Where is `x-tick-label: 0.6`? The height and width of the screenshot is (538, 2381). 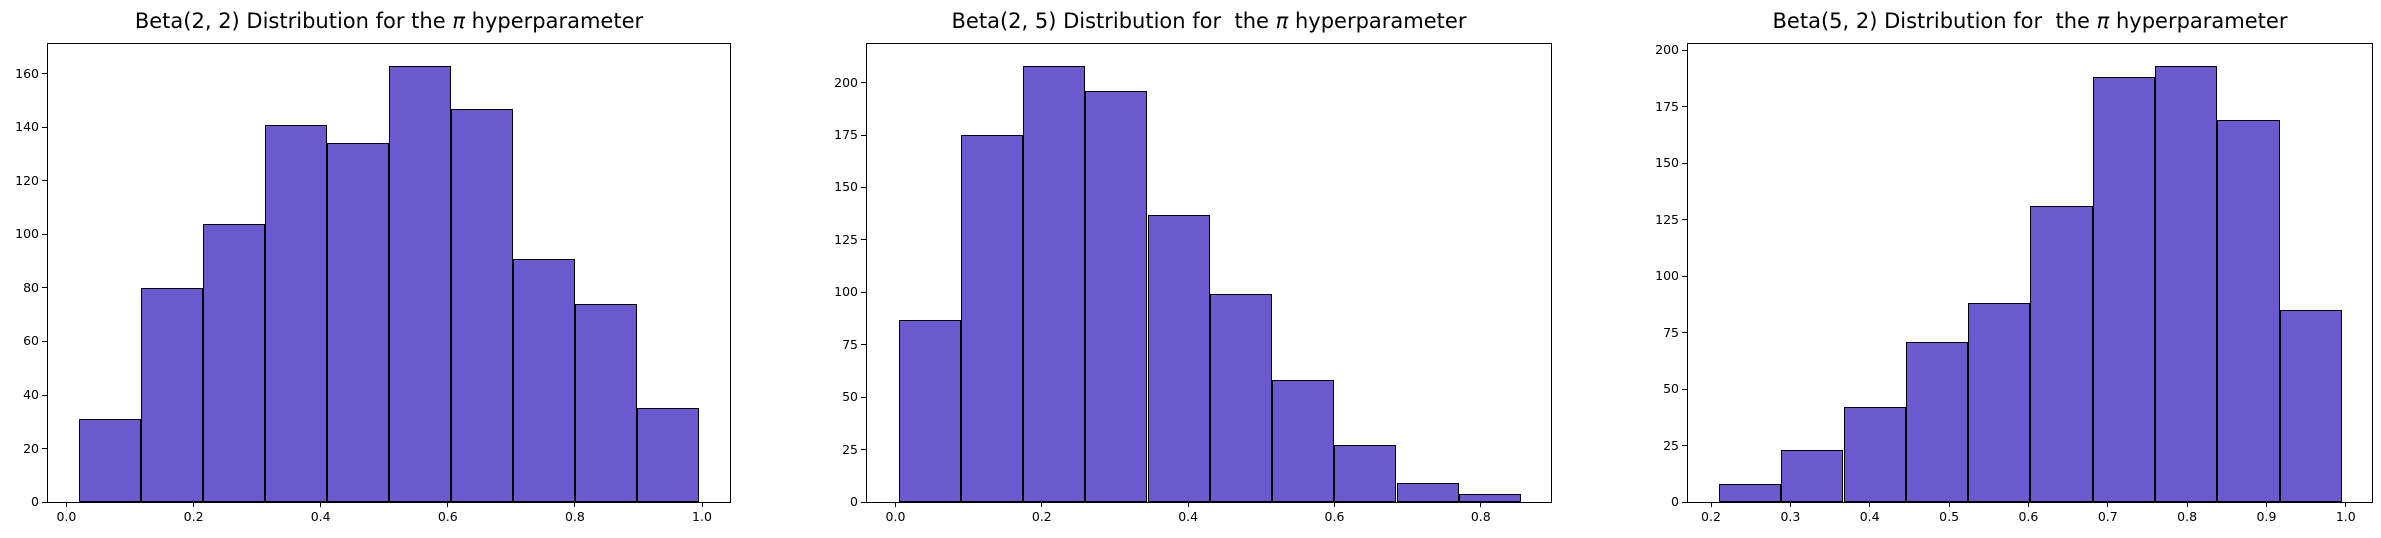 x-tick-label: 0.6 is located at coordinates (1334, 516).